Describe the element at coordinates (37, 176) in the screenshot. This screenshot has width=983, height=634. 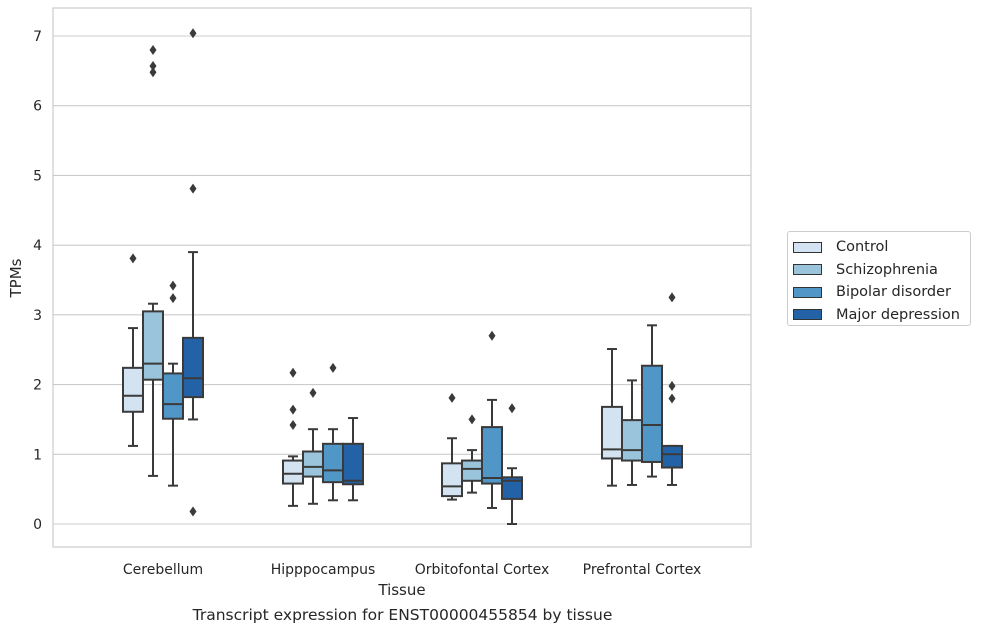
I see `y-tick-label: 5` at that location.